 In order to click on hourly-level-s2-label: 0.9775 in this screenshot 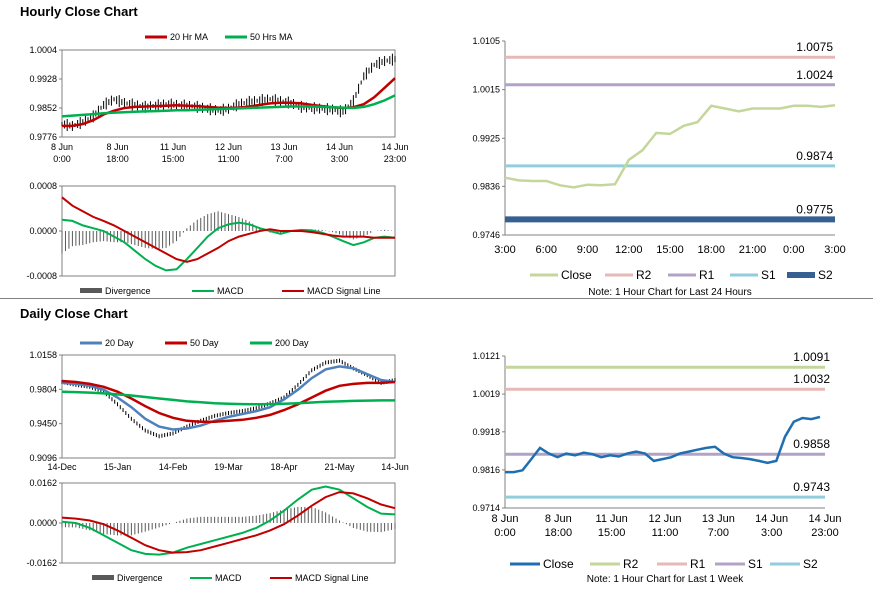, I will do `click(814, 209)`.